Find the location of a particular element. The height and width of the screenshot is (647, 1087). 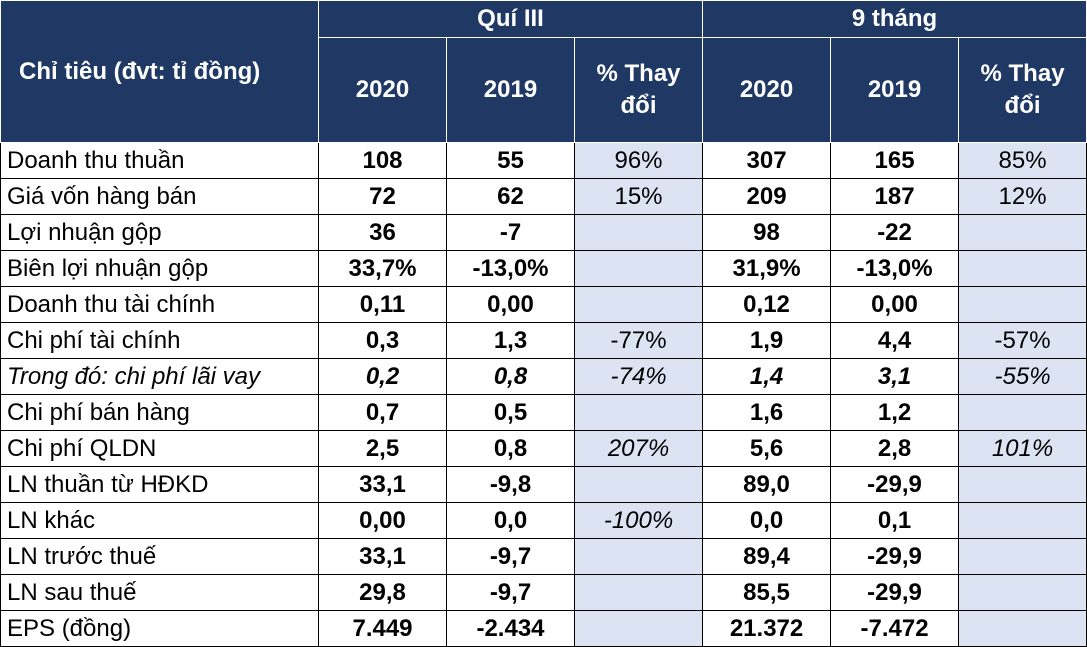

q3-pct-value: -100% is located at coordinates (638, 520).